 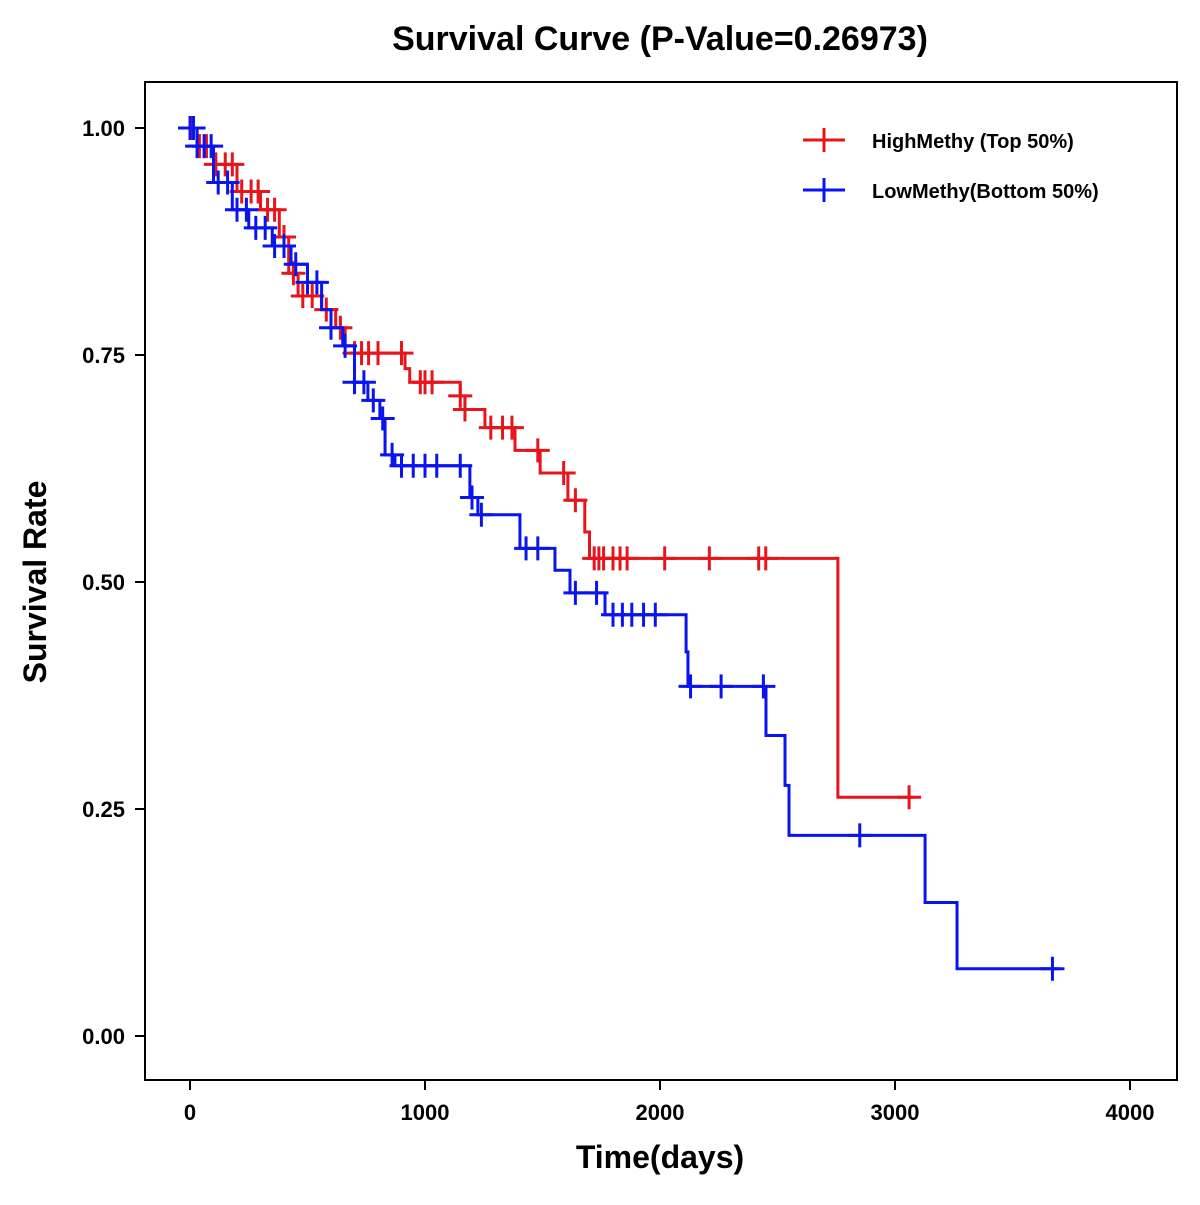 What do you see at coordinates (895, 1112) in the screenshot?
I see `x-tick-label: 3000` at bounding box center [895, 1112].